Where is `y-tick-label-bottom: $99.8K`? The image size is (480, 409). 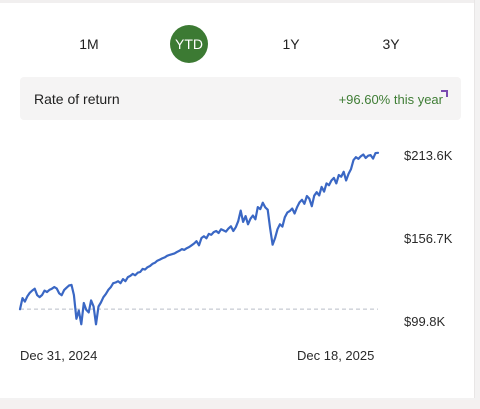 y-tick-label-bottom: $99.8K is located at coordinates (425, 321).